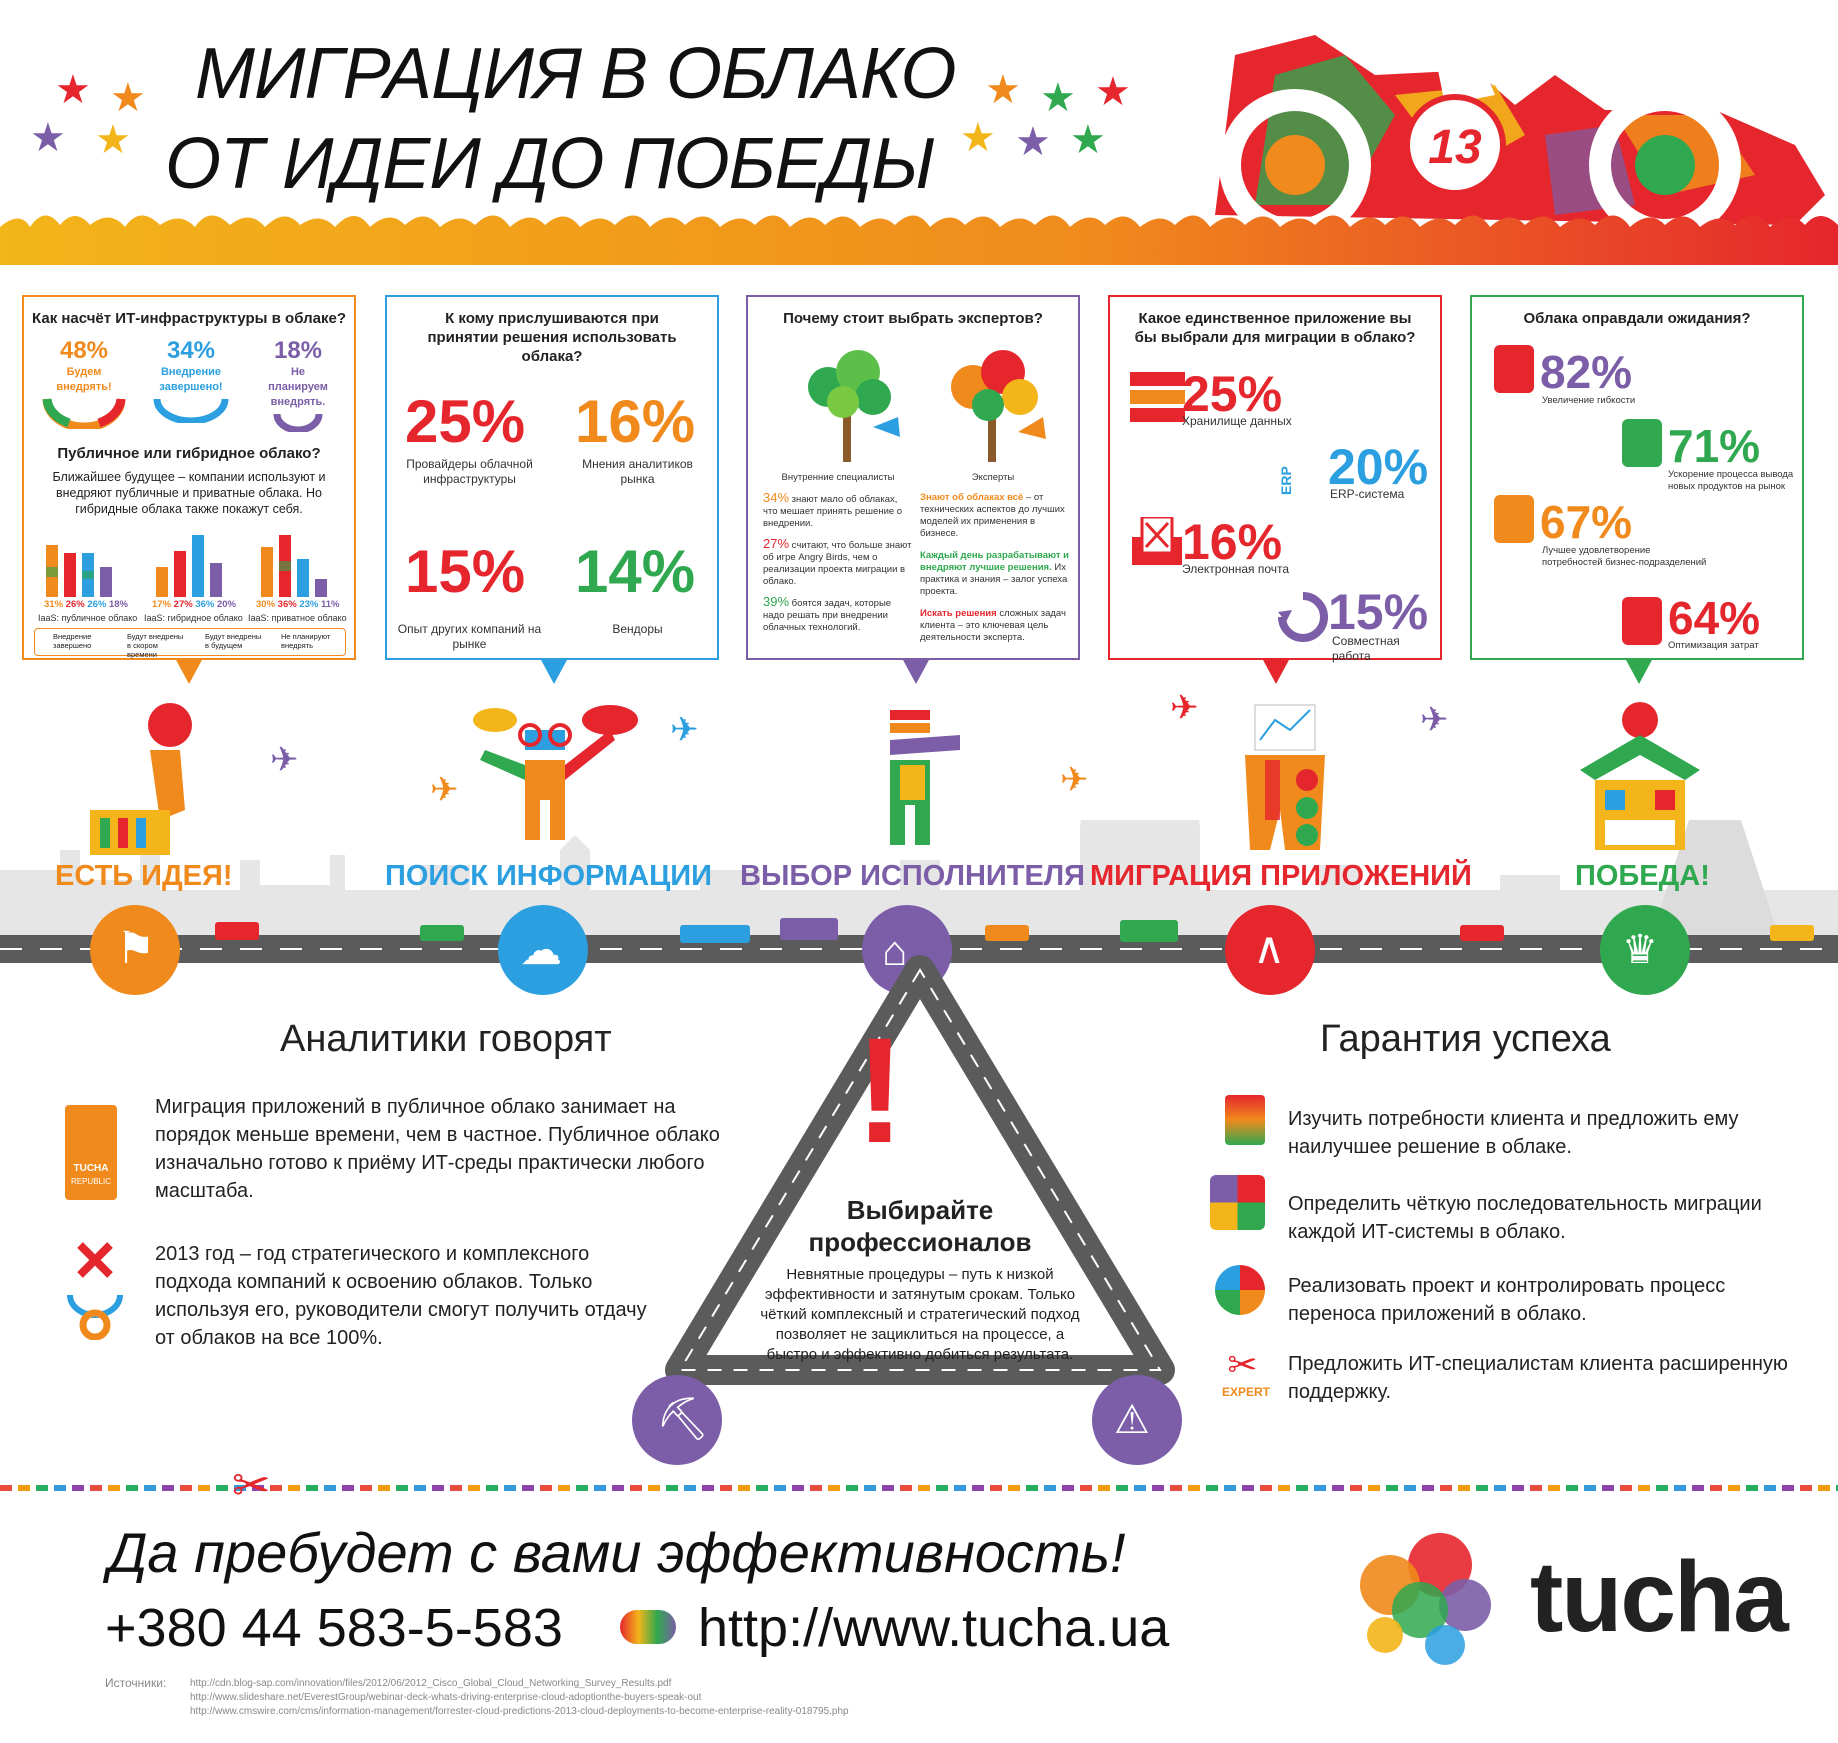 The width and height of the screenshot is (1838, 1743). I want to click on mail-icon, so click(1157, 541).